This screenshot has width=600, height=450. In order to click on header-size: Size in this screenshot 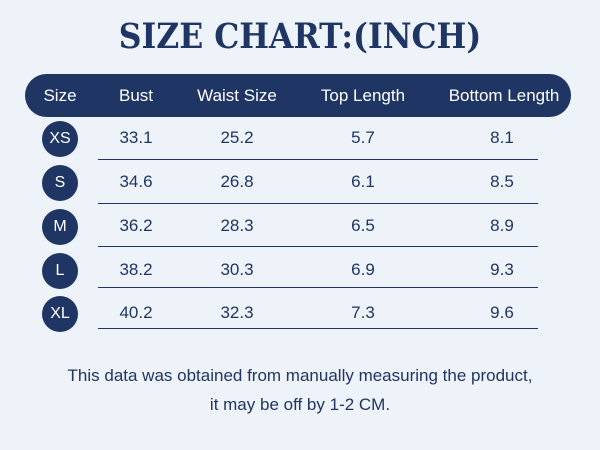, I will do `click(60, 95)`.